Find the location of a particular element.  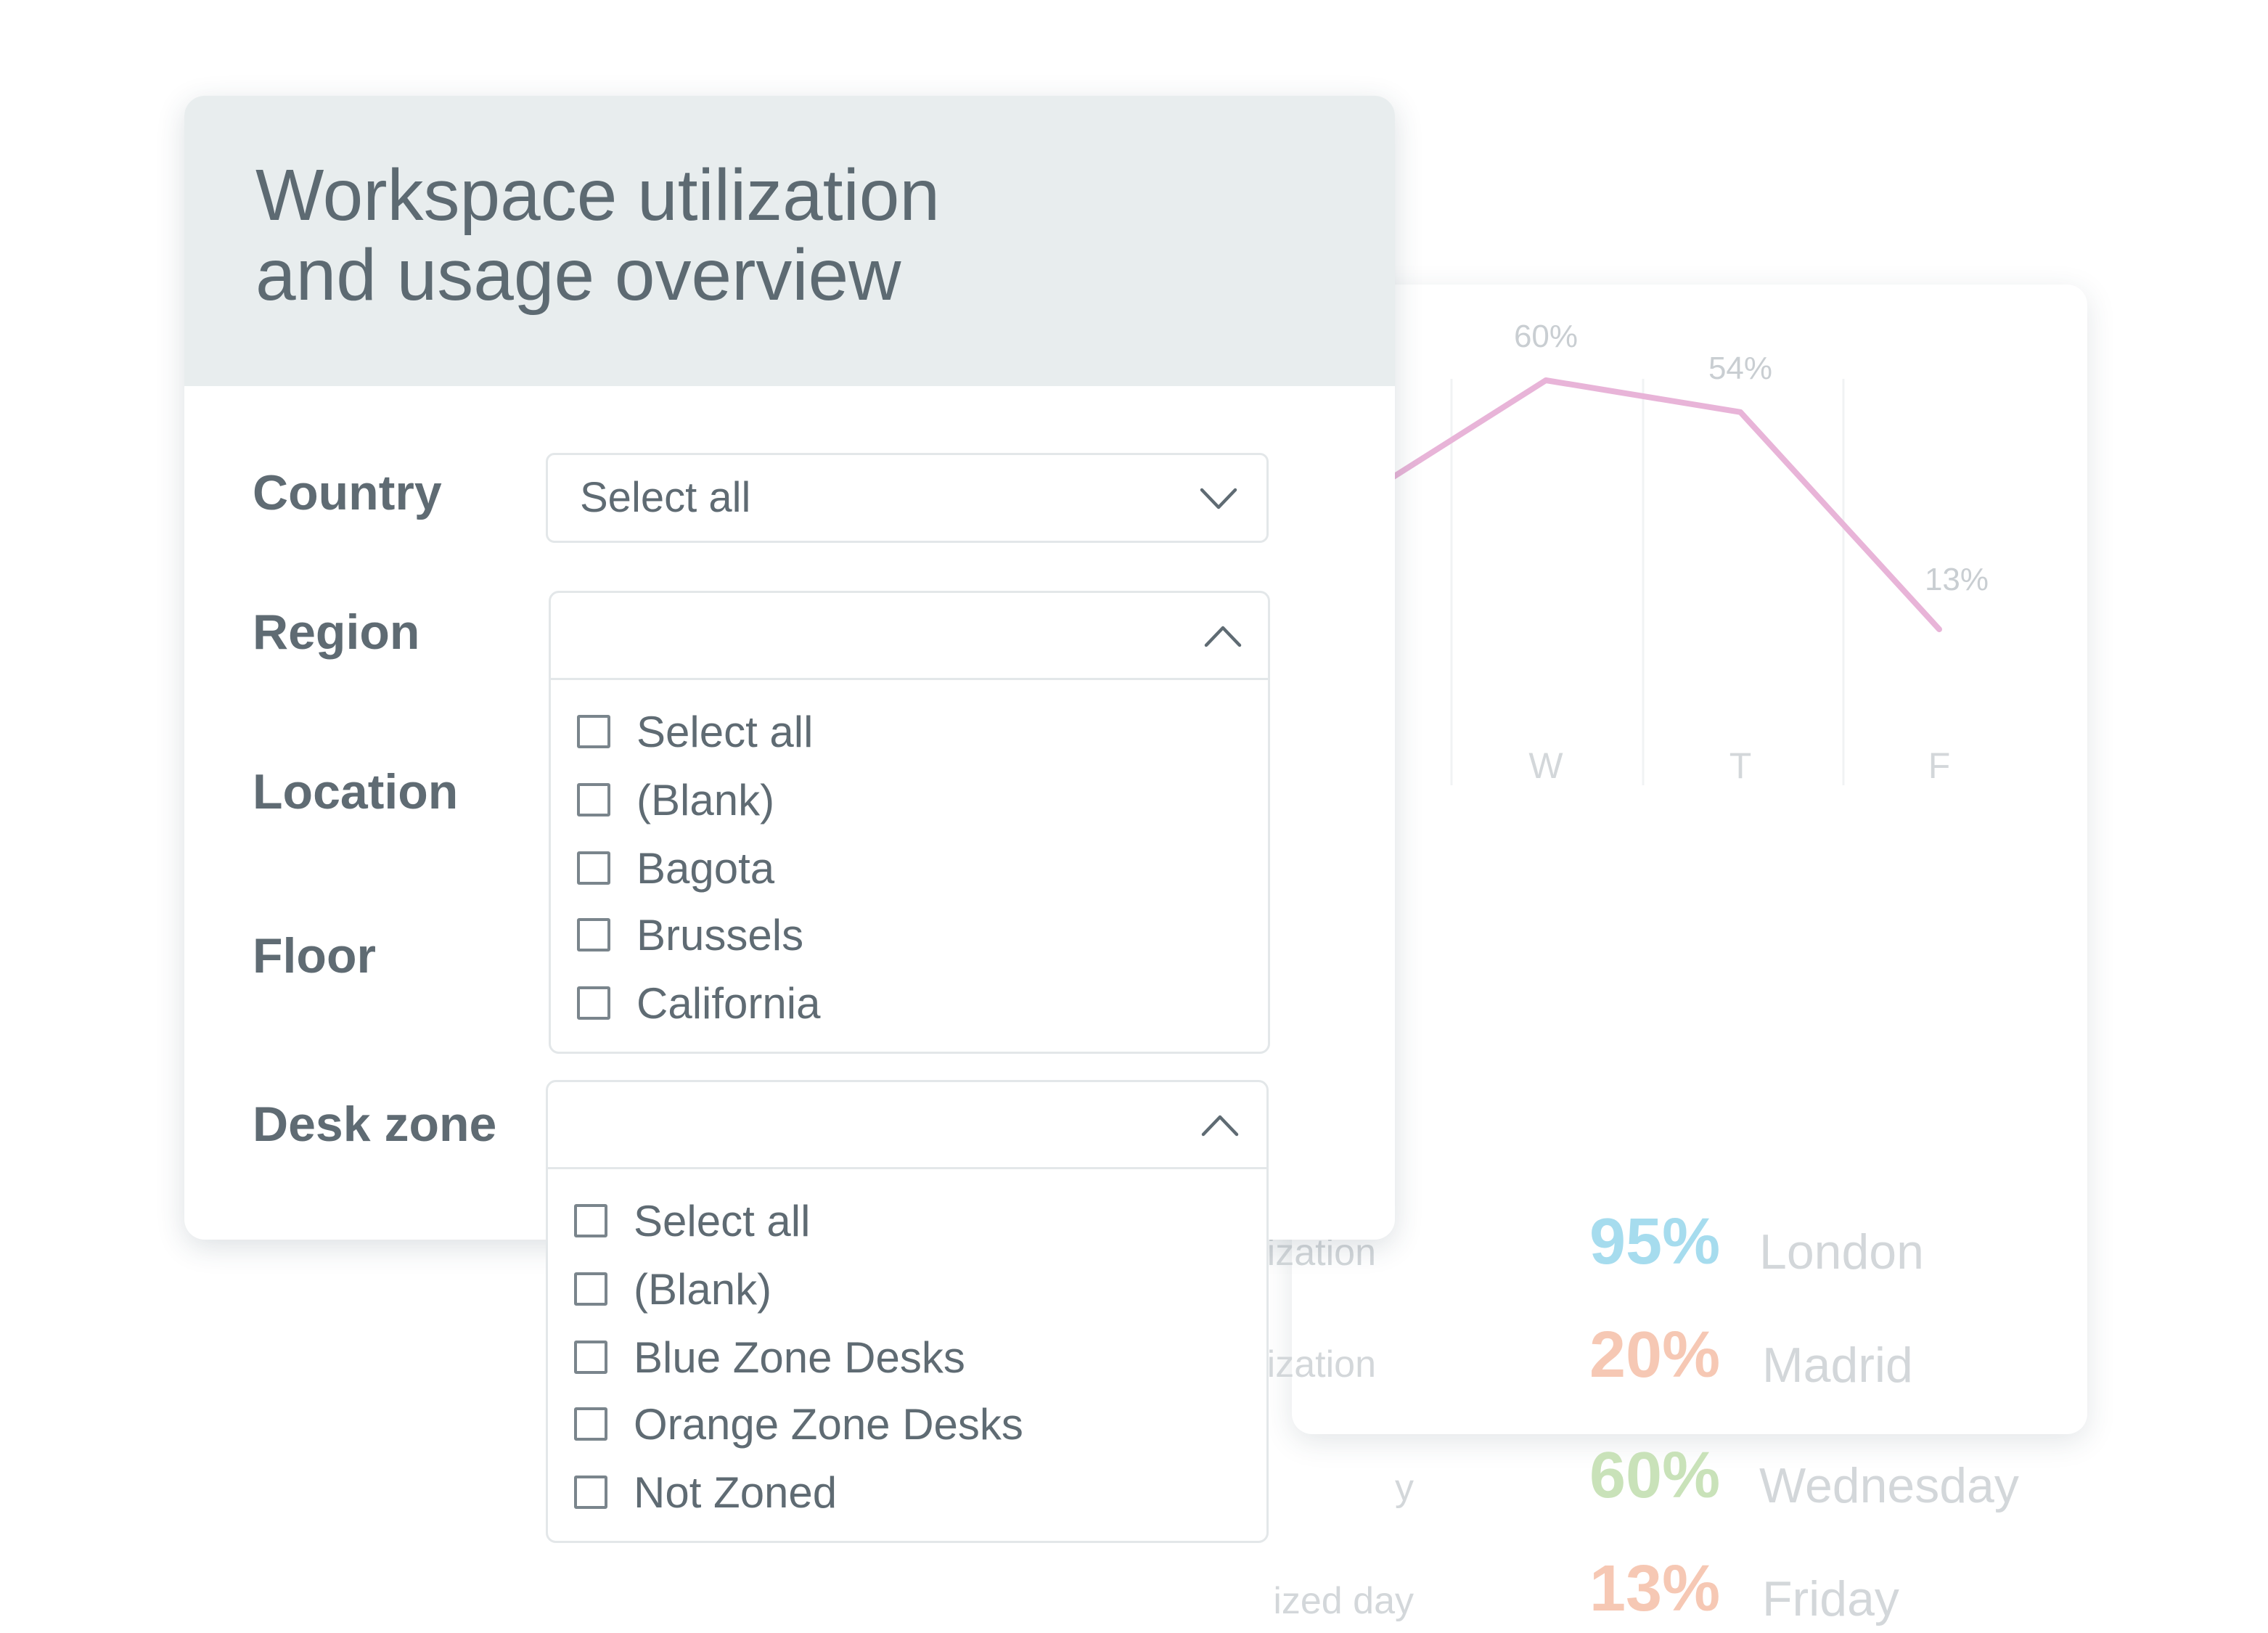

stat-label-4: ized day is located at coordinates (1343, 1601).